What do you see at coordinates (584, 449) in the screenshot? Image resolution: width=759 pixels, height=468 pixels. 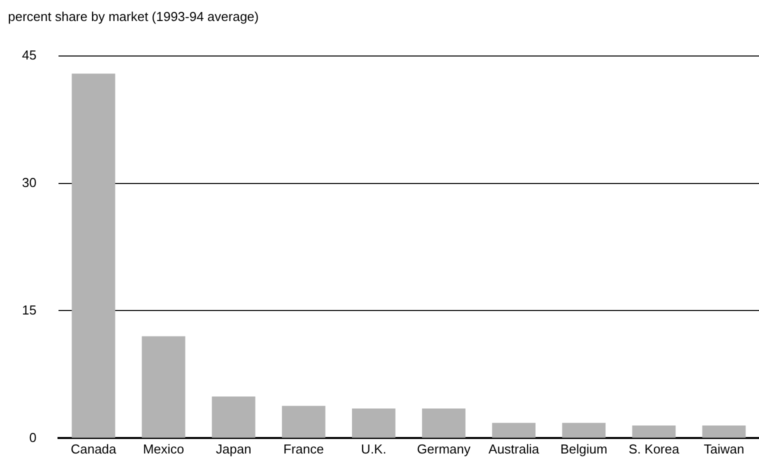 I see `x-tick-label: Belgium` at bounding box center [584, 449].